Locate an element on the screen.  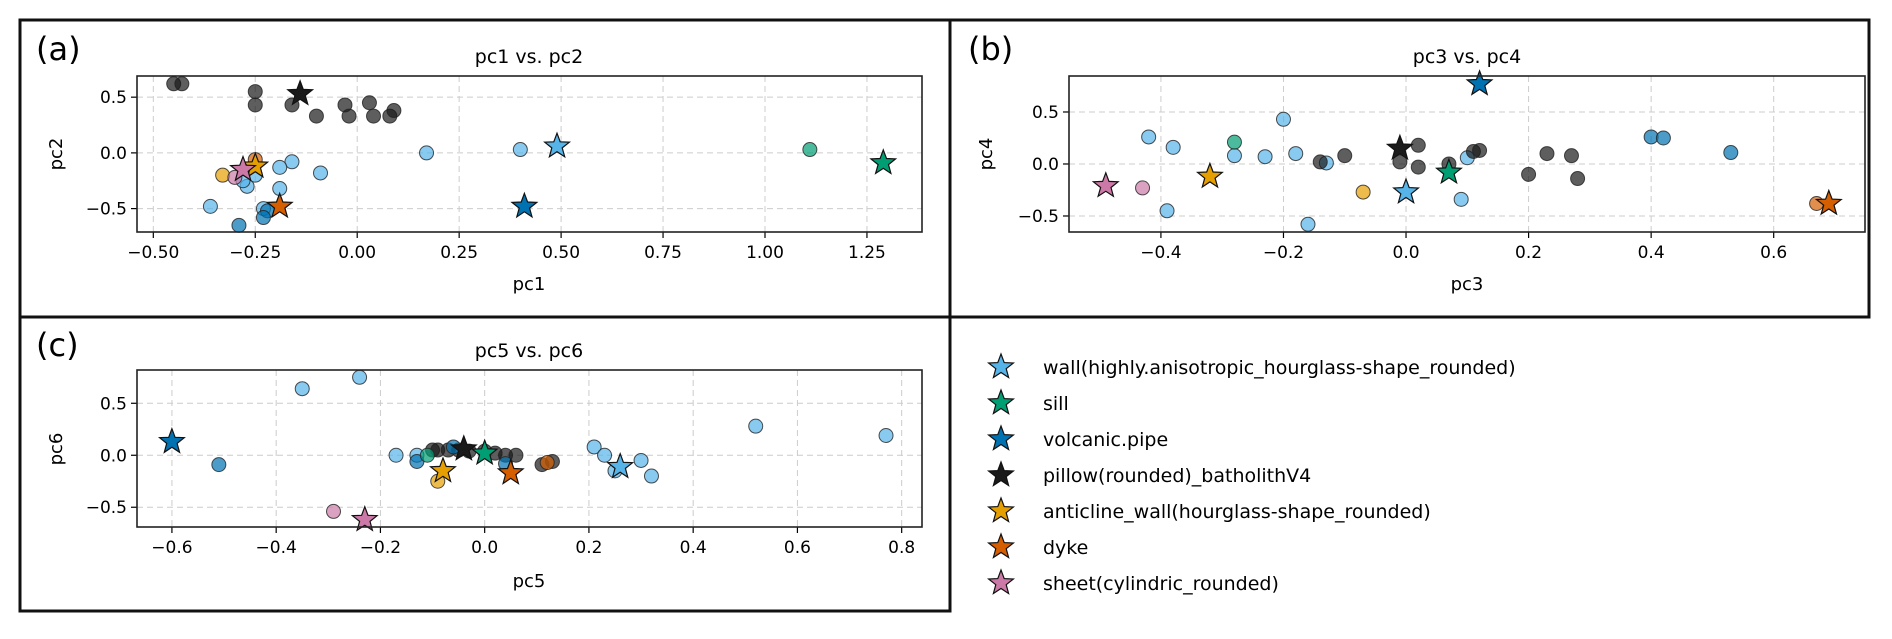
scatter-panel-b: −0.4 −0.2 0.0 0.2 0.4 0.6 −0.5 0.0 0.5 is located at coordinates (1442, 166).